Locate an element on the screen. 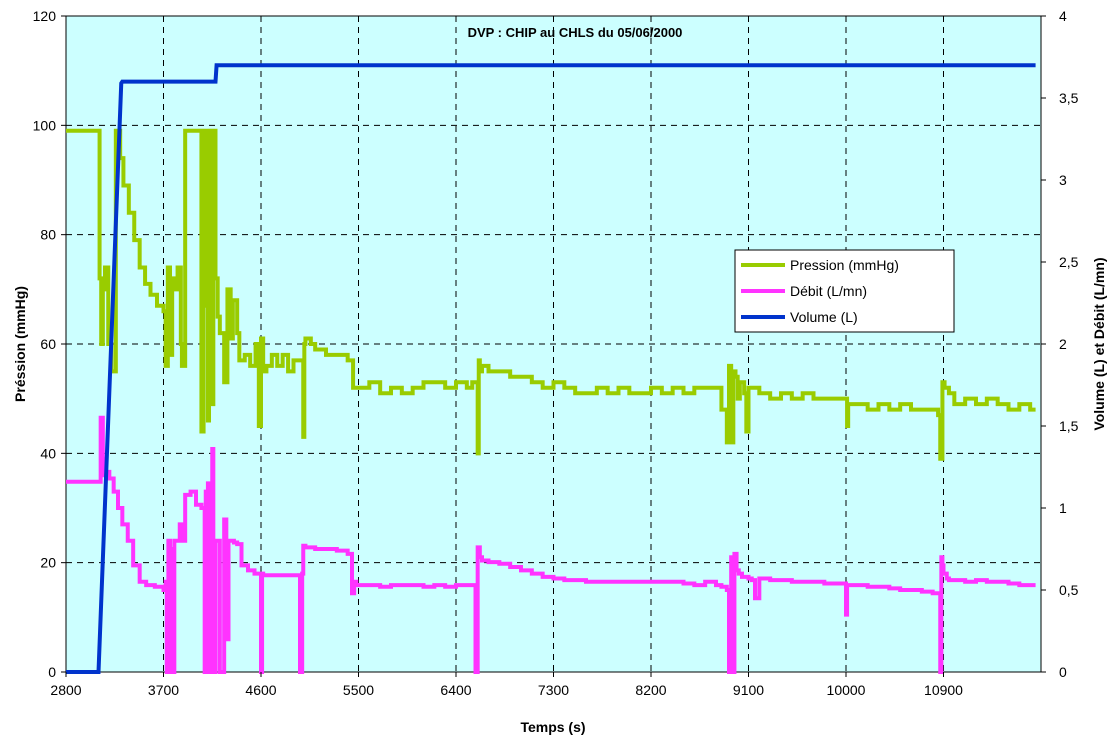 Image resolution: width=1119 pixels, height=738 pixels. y-right-tick-label: 3,5 is located at coordinates (1069, 98).